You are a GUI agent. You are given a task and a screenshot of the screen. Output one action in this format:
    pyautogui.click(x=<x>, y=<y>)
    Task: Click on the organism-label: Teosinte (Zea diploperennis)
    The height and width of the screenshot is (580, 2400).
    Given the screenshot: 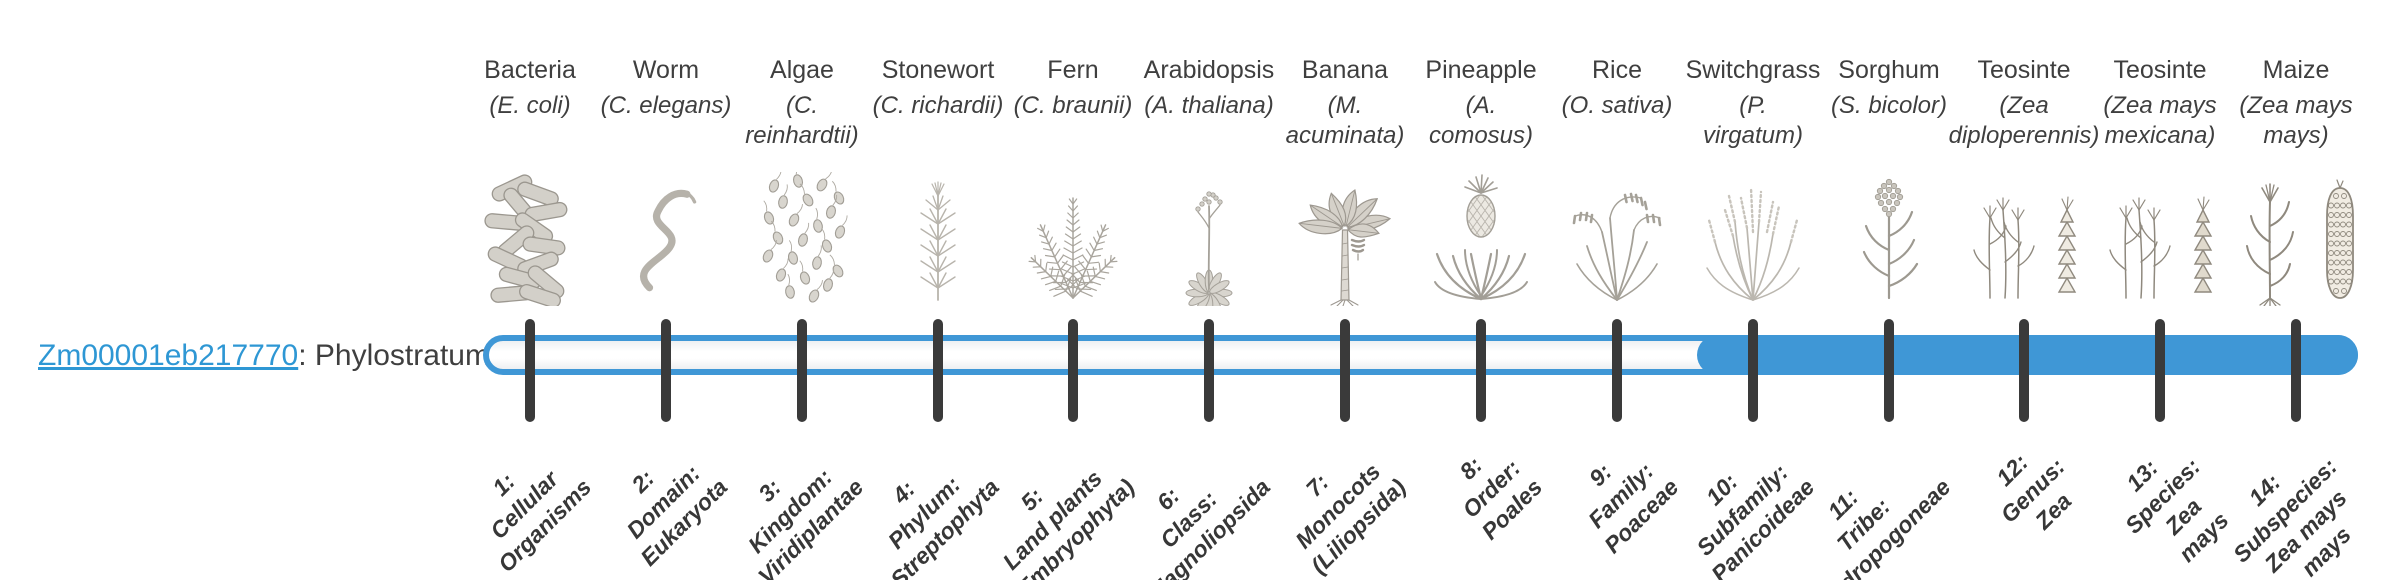 What is the action you would take?
    pyautogui.click(x=2024, y=102)
    